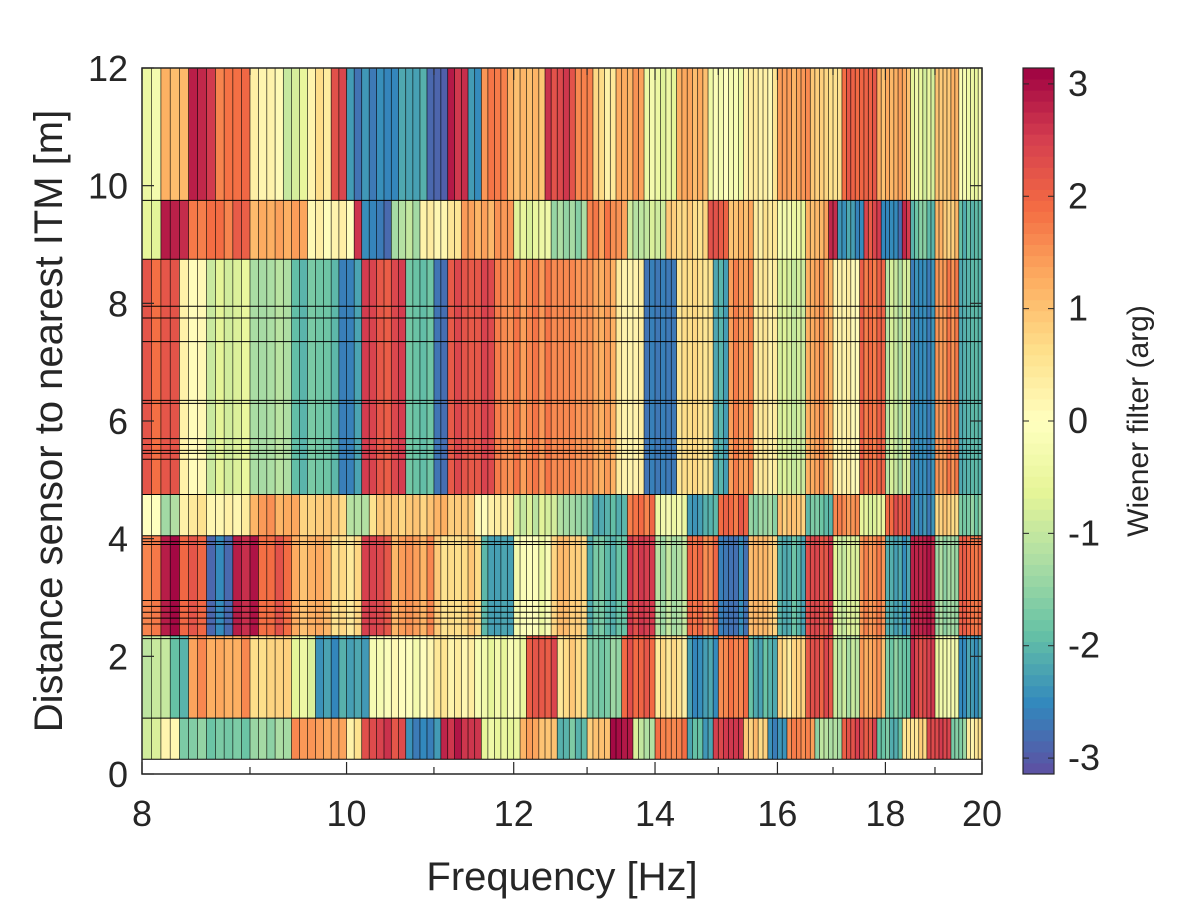 This screenshot has width=1200, height=900. Describe the element at coordinates (982, 813) in the screenshot. I see `x-tick-label: 20` at that location.